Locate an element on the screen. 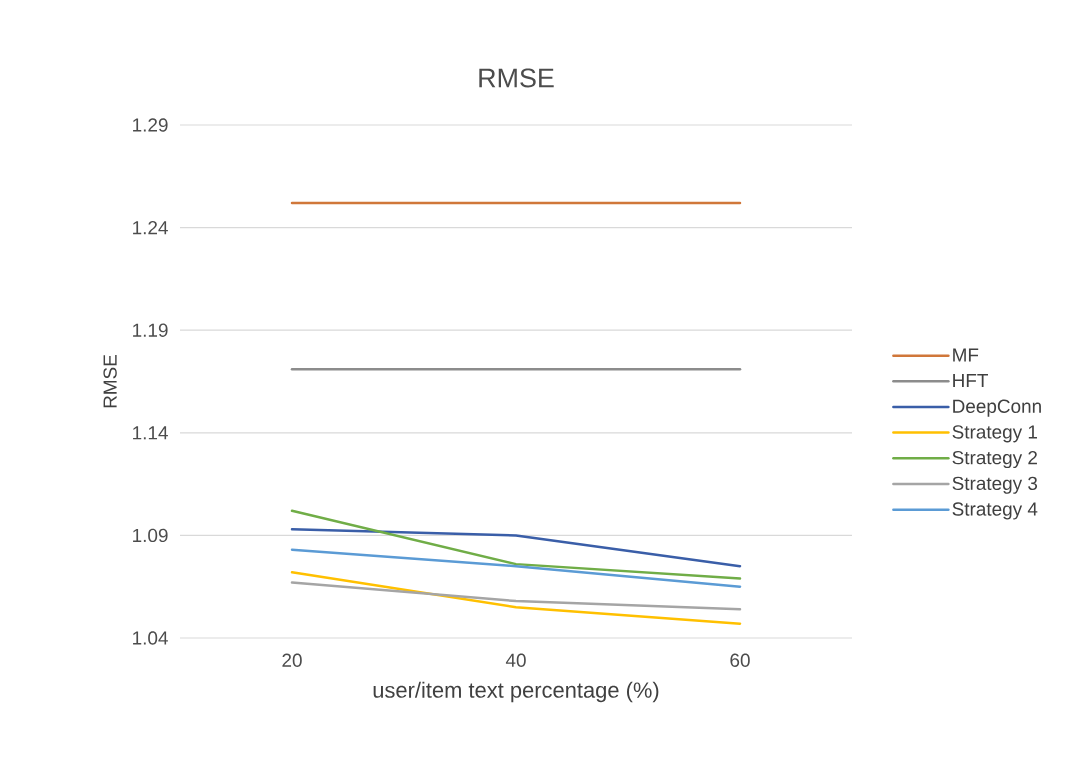 The width and height of the screenshot is (1086, 776). legend-label: Strategy 3 is located at coordinates (995, 485).